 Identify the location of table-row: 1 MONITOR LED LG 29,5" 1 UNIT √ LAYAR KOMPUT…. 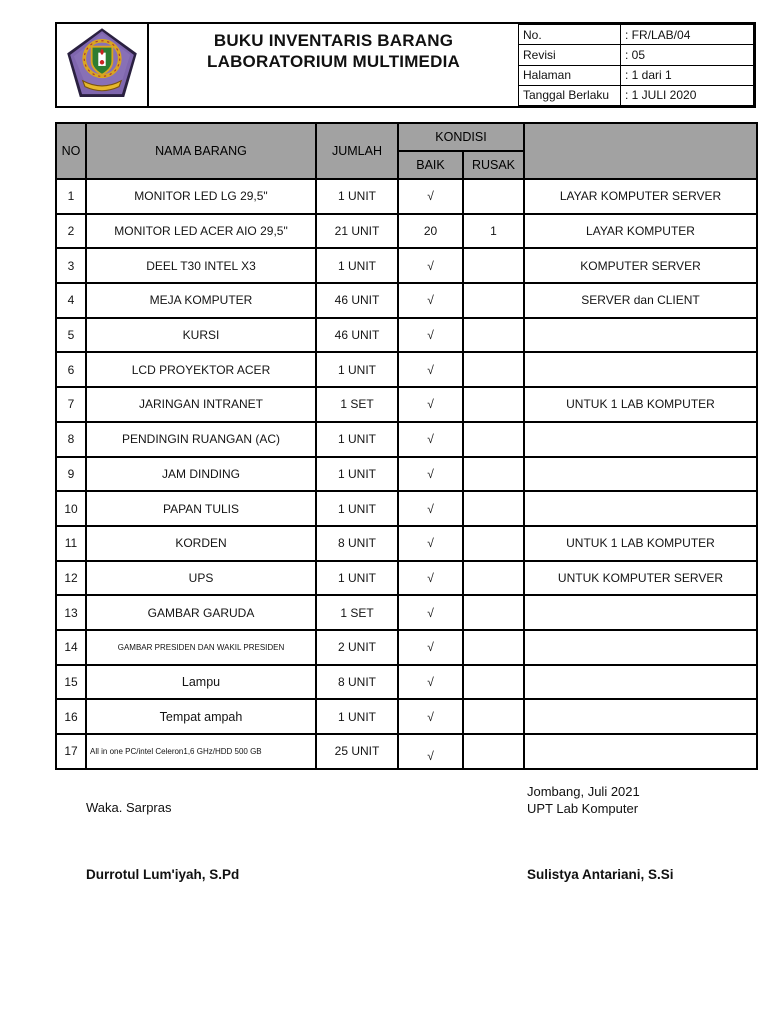
(406, 196).